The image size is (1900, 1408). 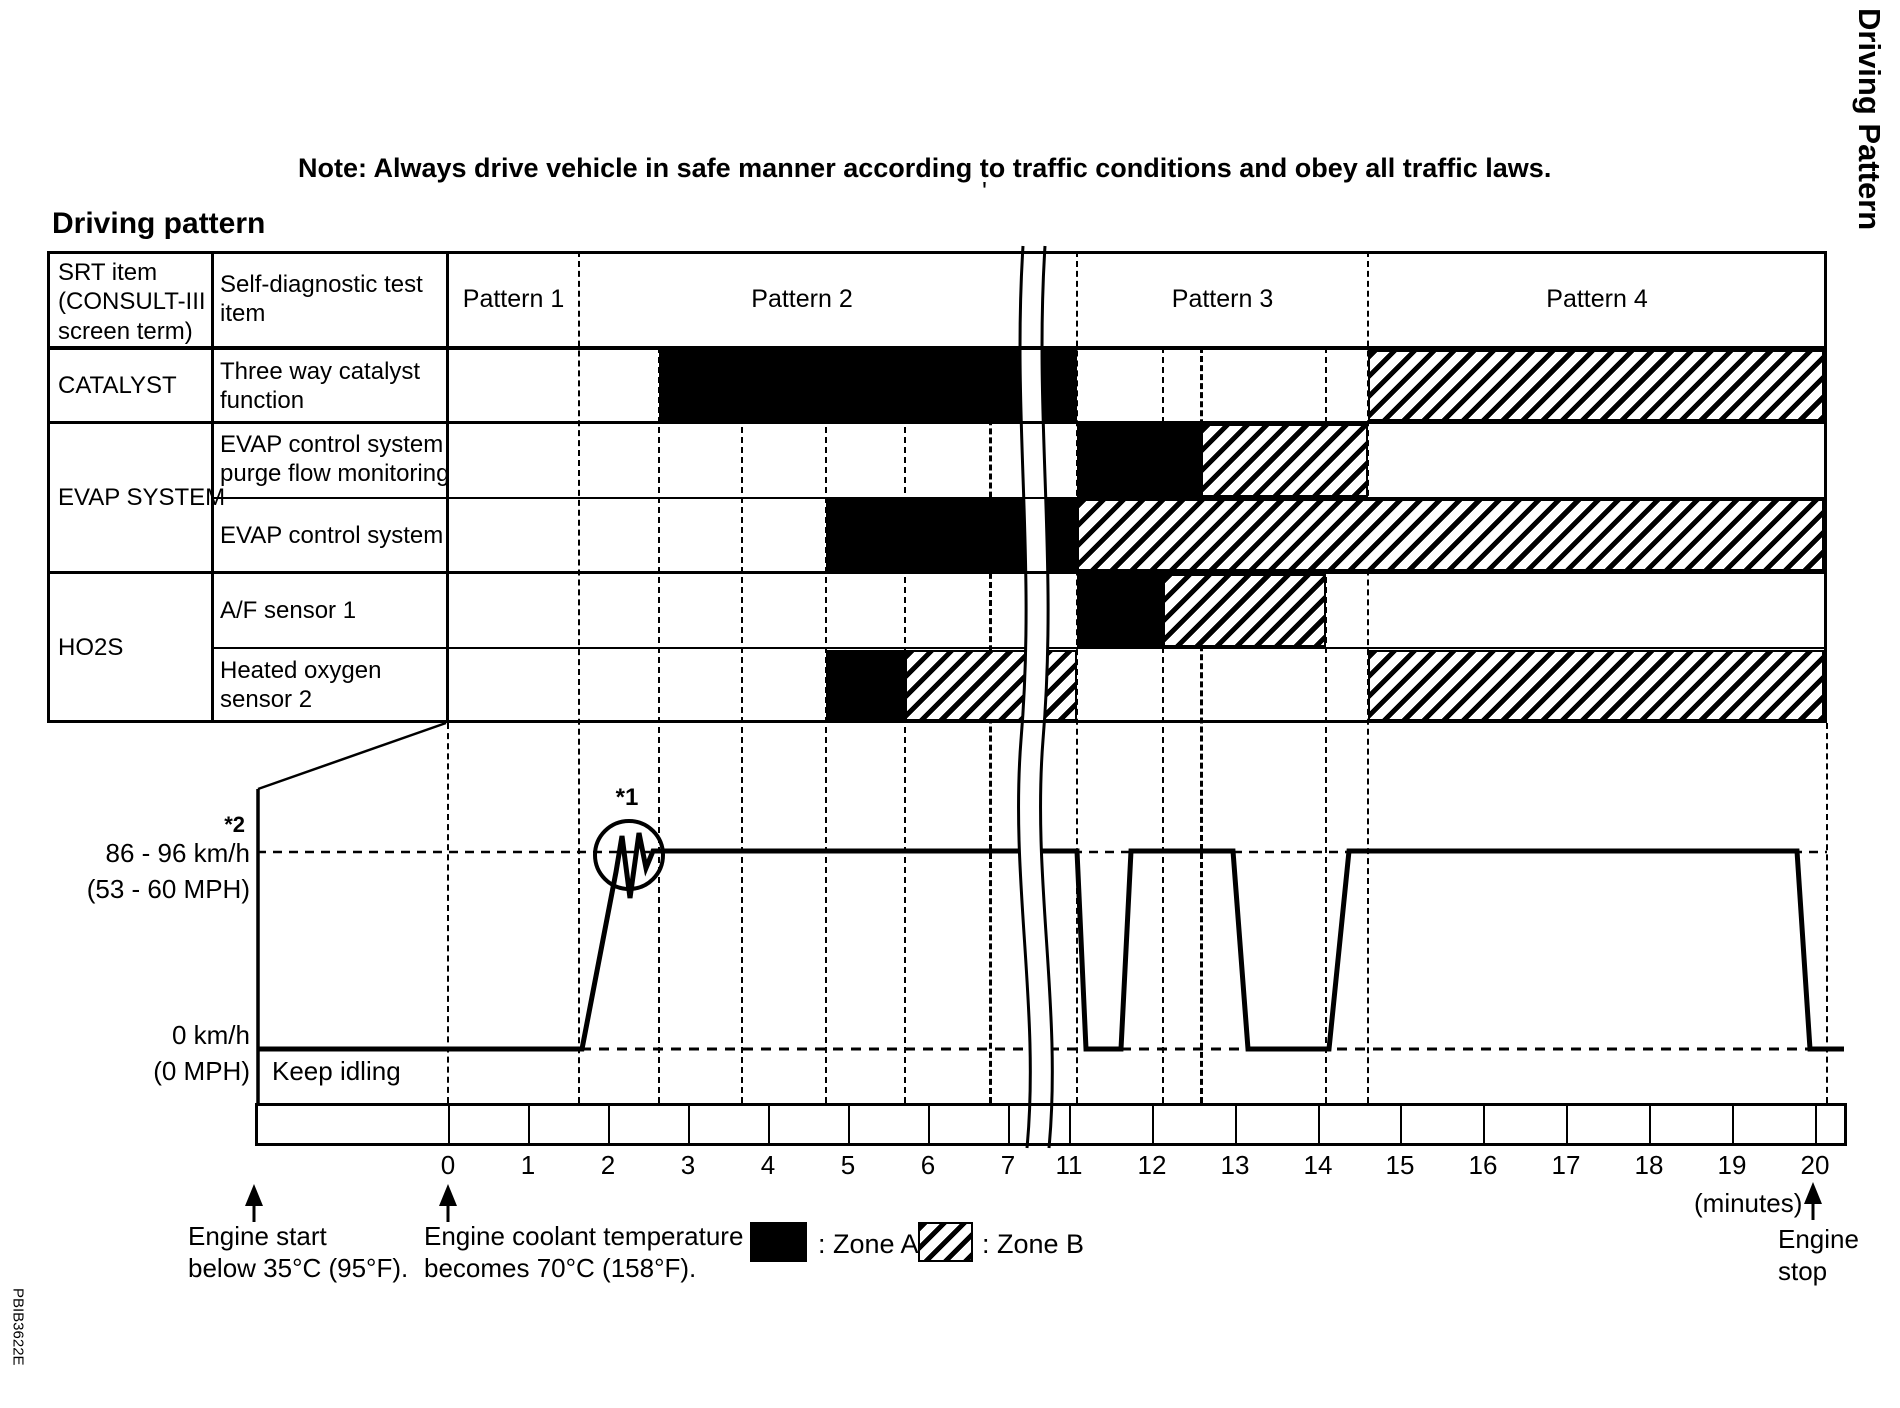 What do you see at coordinates (1813, 1201) in the screenshot?
I see `engine-stop-arrow` at bounding box center [1813, 1201].